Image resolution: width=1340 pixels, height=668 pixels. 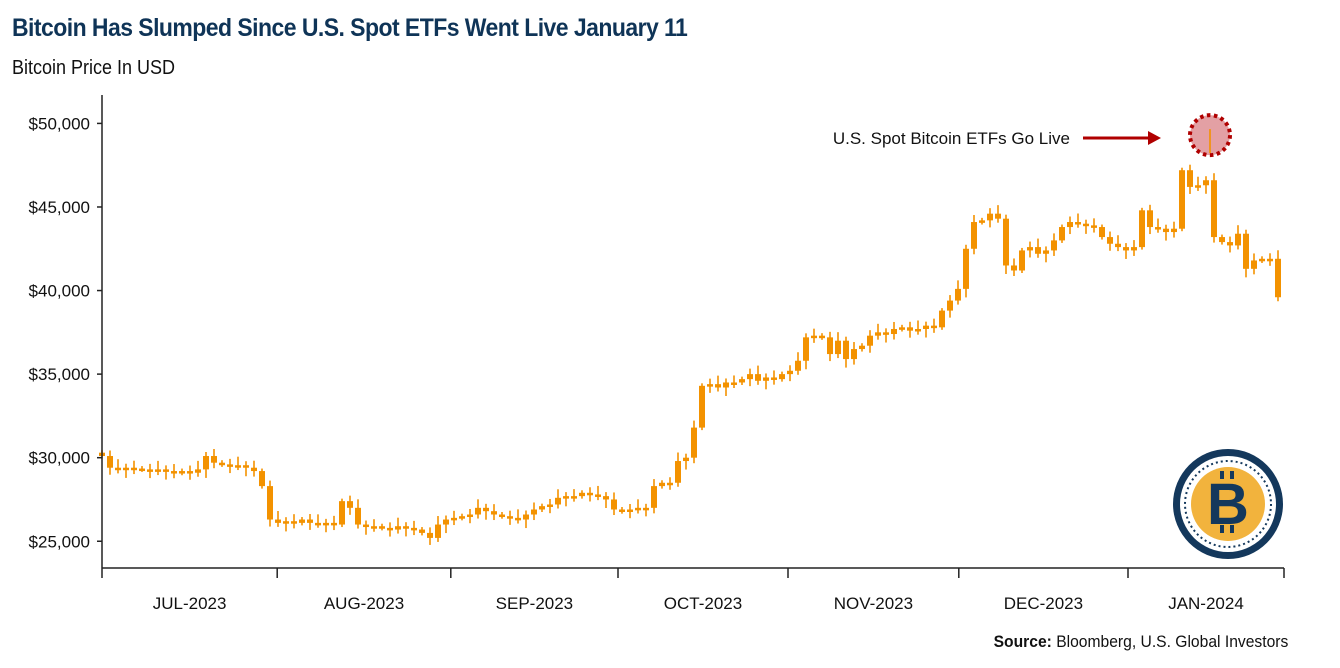 What do you see at coordinates (59, 458) in the screenshot?
I see `y-tick-label: $30,000` at bounding box center [59, 458].